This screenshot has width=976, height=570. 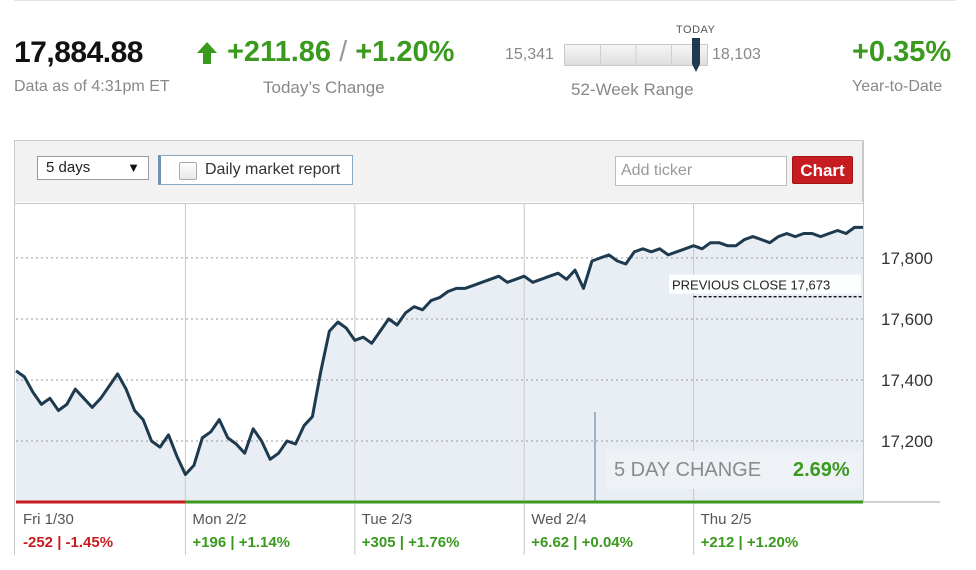 I want to click on todays-change: +211.86 / +1.20%, so click(x=340, y=52).